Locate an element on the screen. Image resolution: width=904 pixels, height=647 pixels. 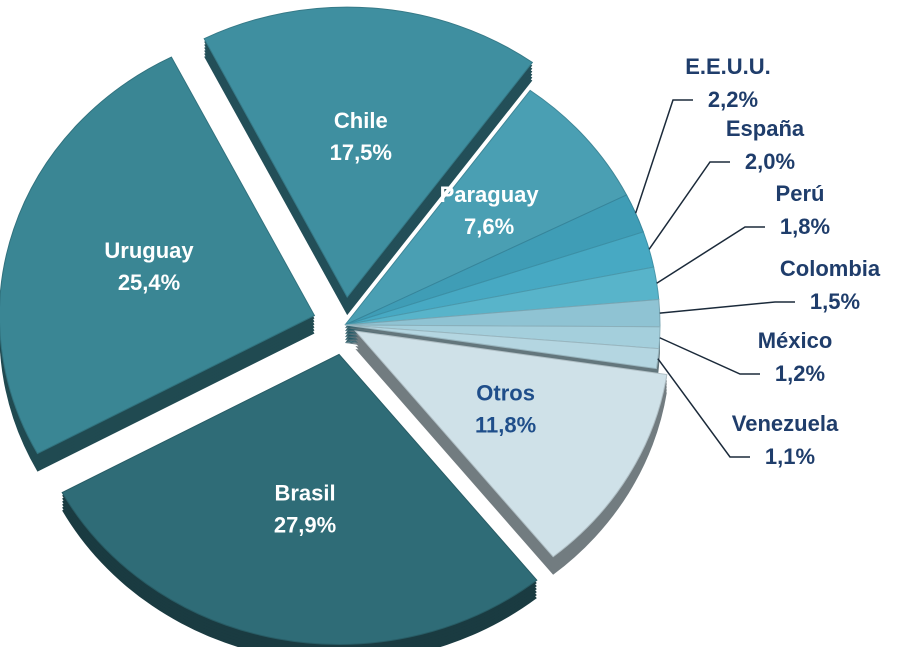
value-label: 27,9% is located at coordinates (305, 525).